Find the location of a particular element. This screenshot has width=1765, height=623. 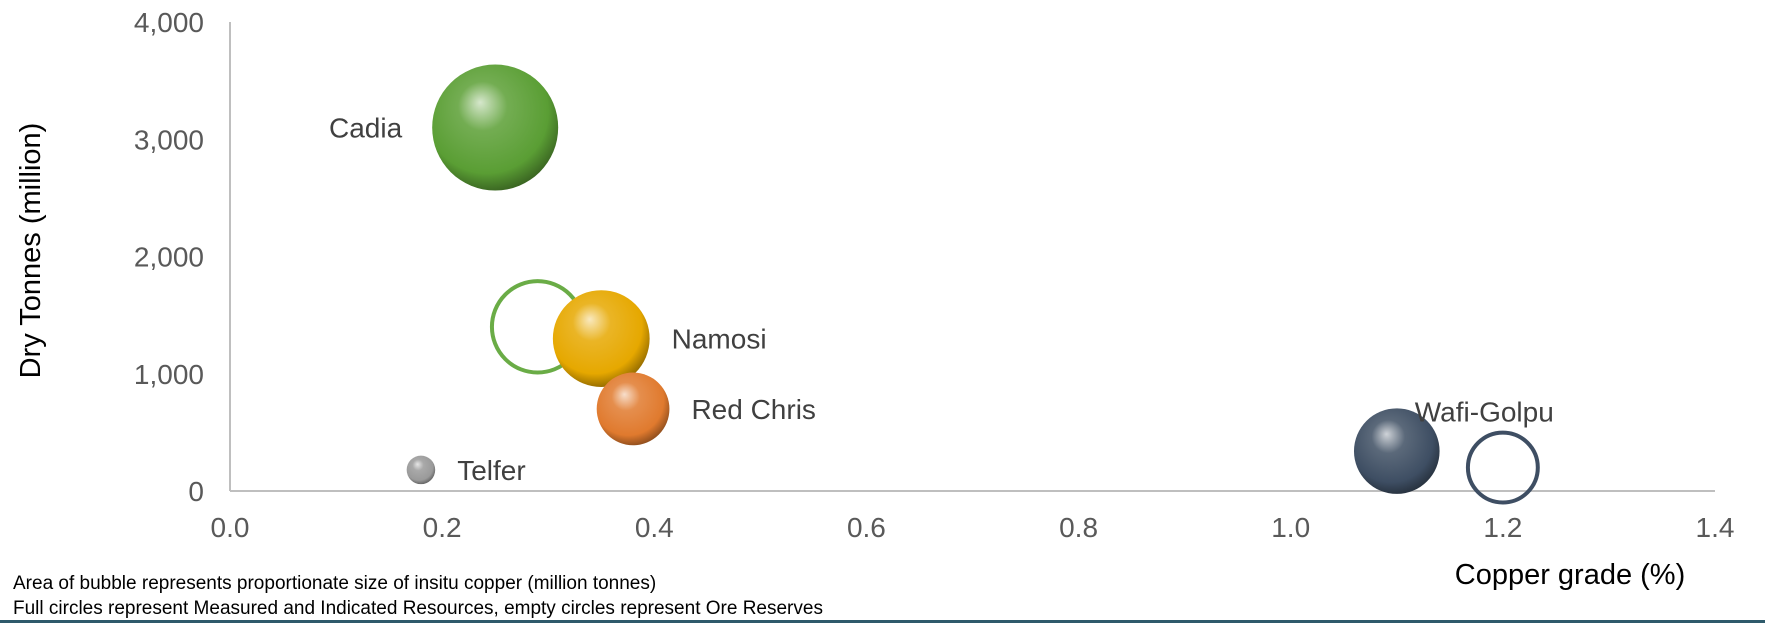

bottom-rule is located at coordinates (882, 621).